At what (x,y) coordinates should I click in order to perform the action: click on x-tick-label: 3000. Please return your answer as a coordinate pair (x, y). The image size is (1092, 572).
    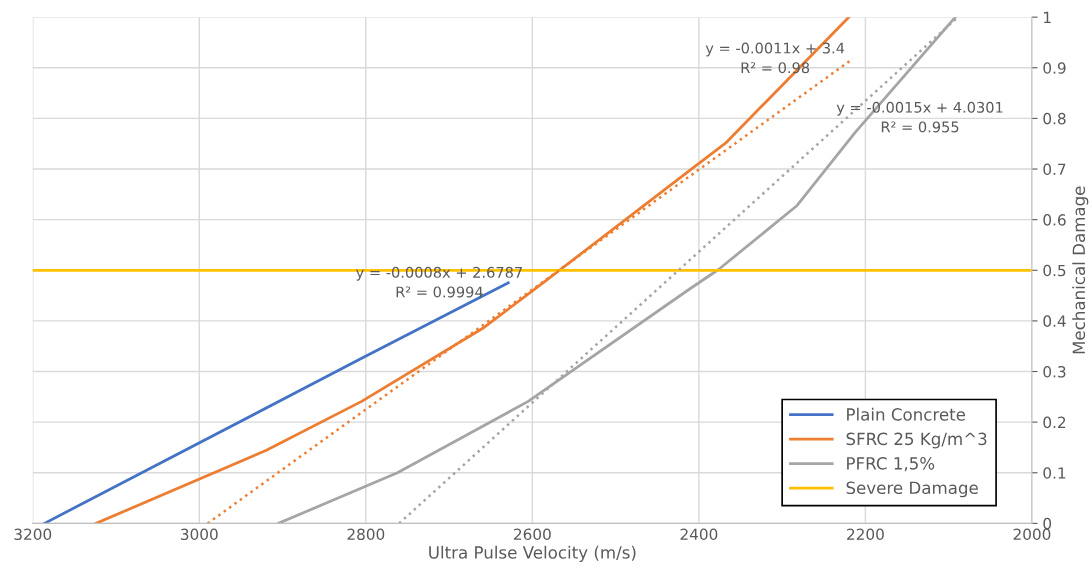
    Looking at the image, I should click on (199, 534).